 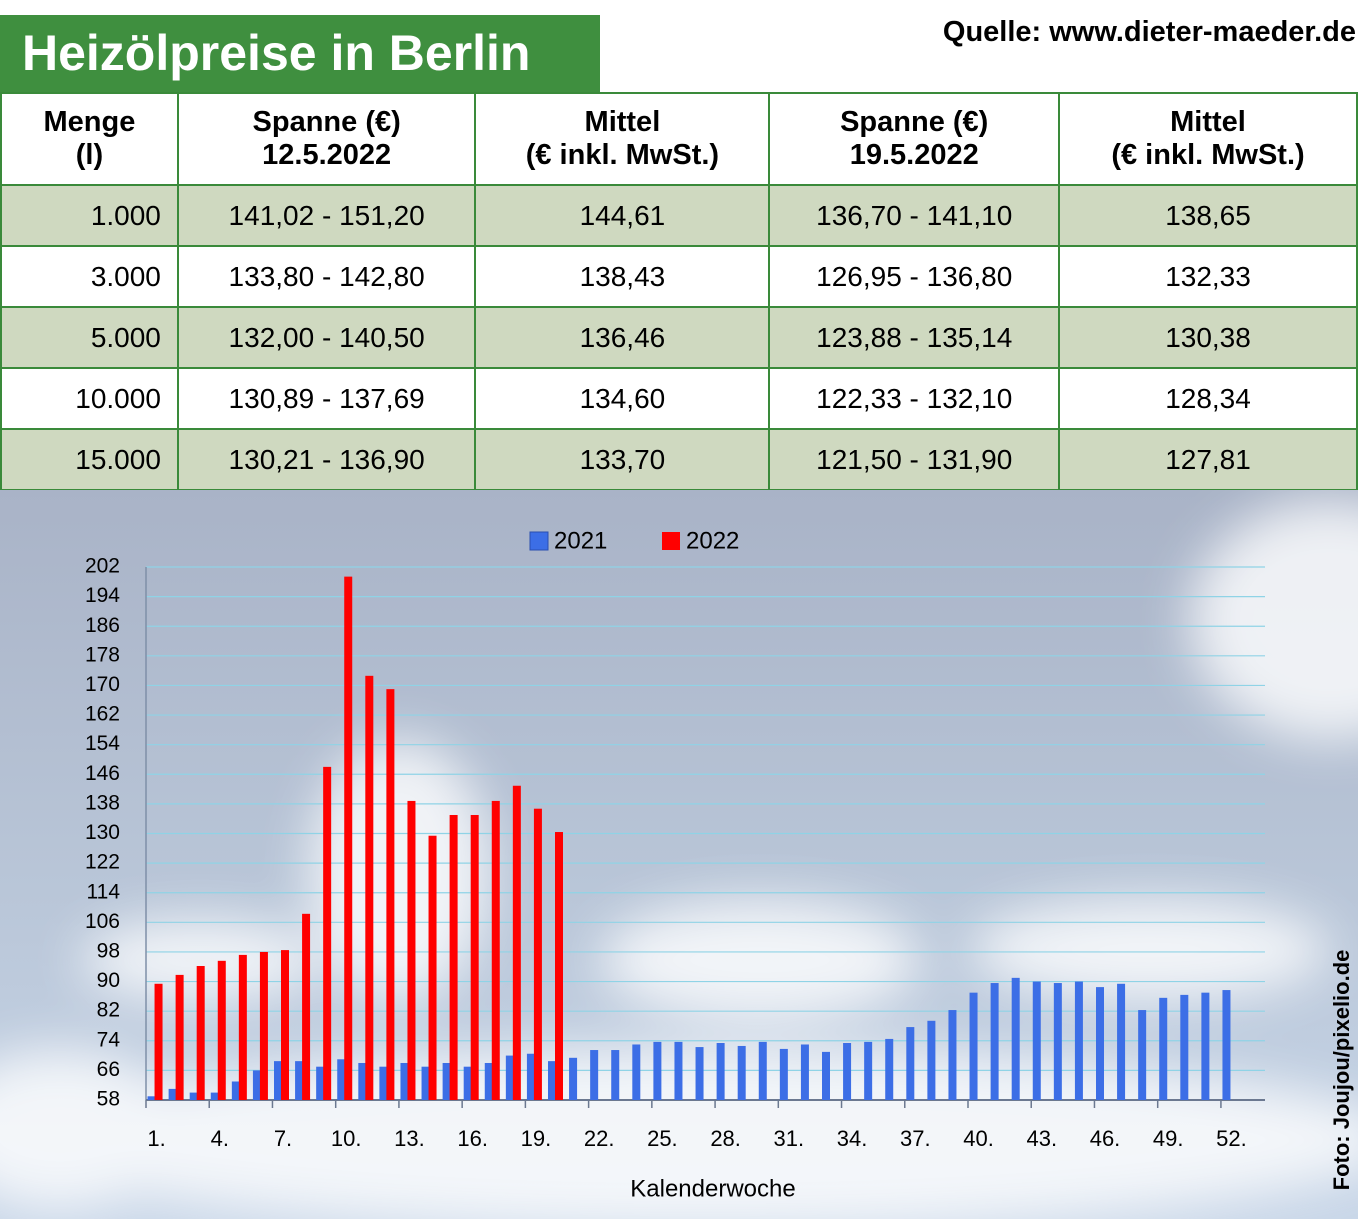 I want to click on cell: 126,95 - 136,80, so click(x=914, y=276).